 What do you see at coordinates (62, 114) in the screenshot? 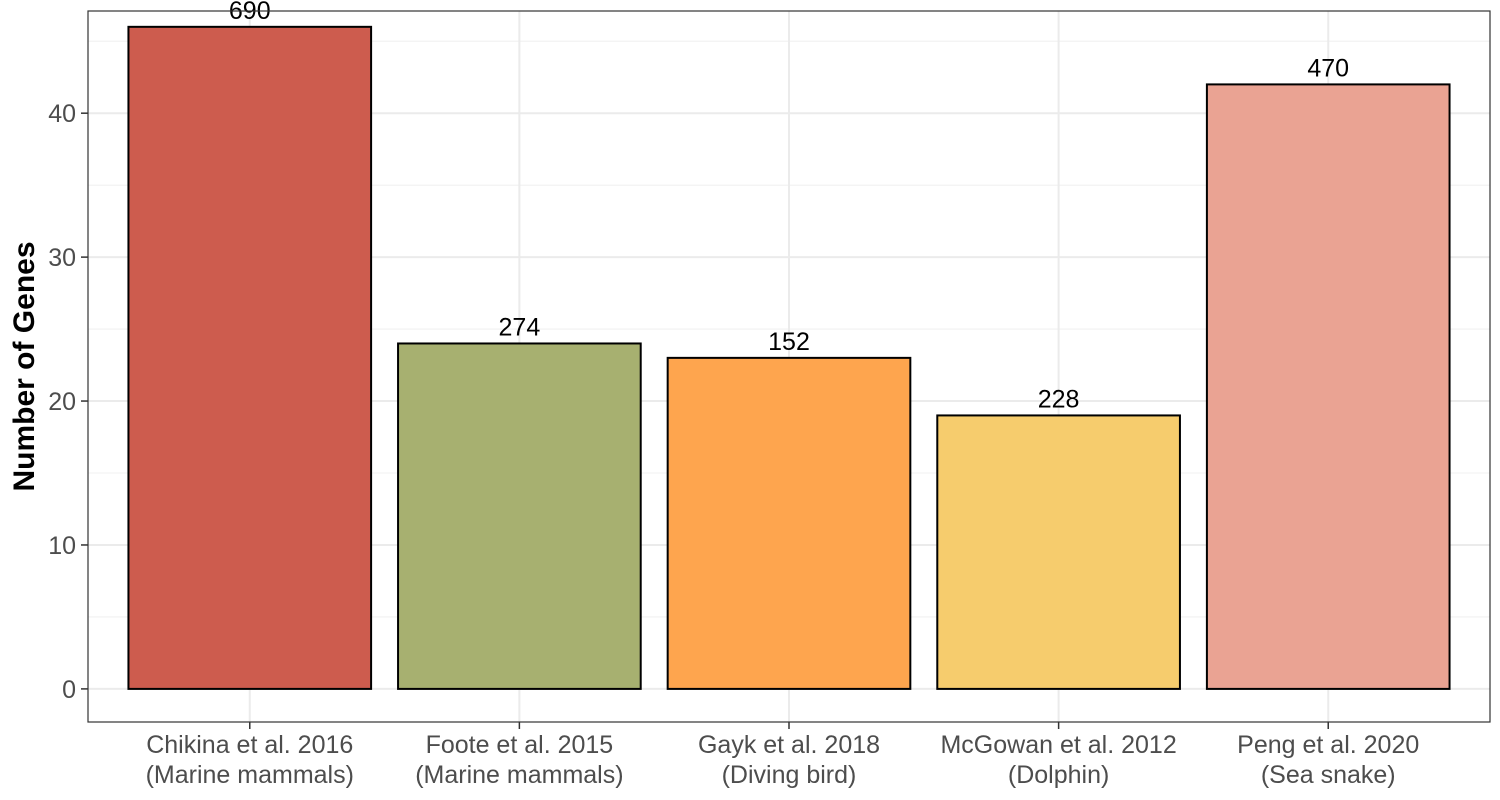
I see `y-tick-label: 40` at bounding box center [62, 114].